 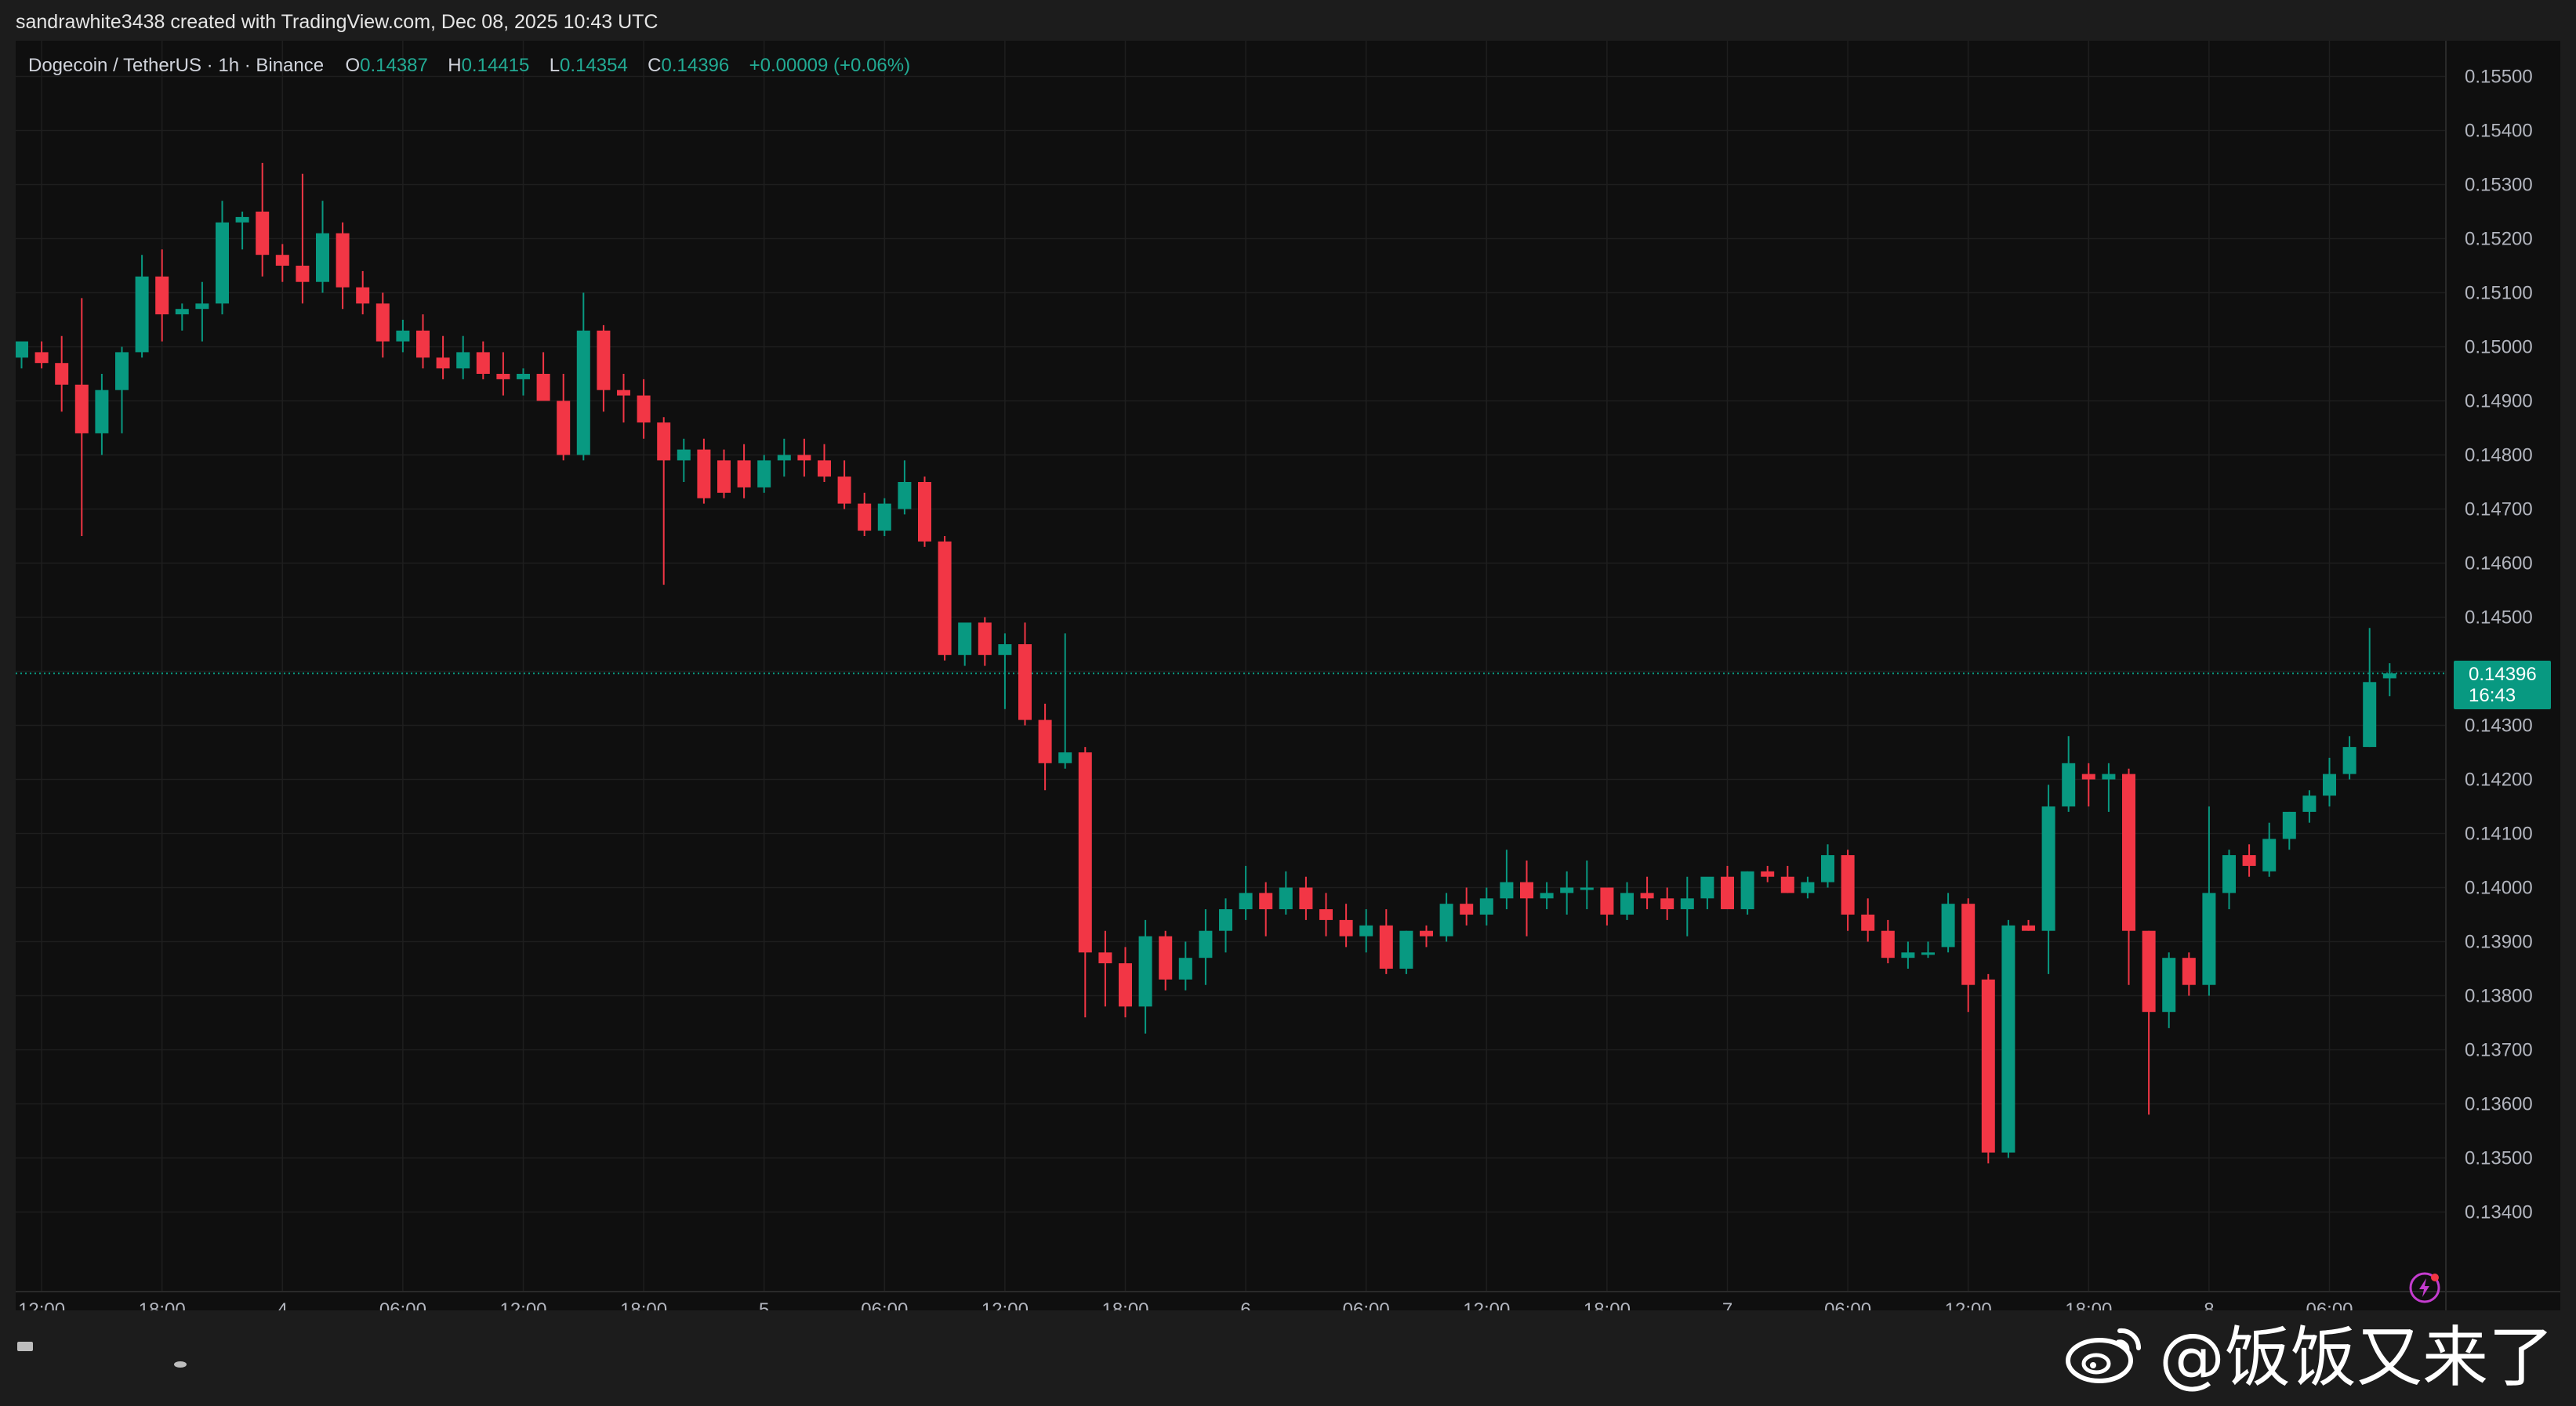 What do you see at coordinates (25, 1346) in the screenshot?
I see `footer-logo` at bounding box center [25, 1346].